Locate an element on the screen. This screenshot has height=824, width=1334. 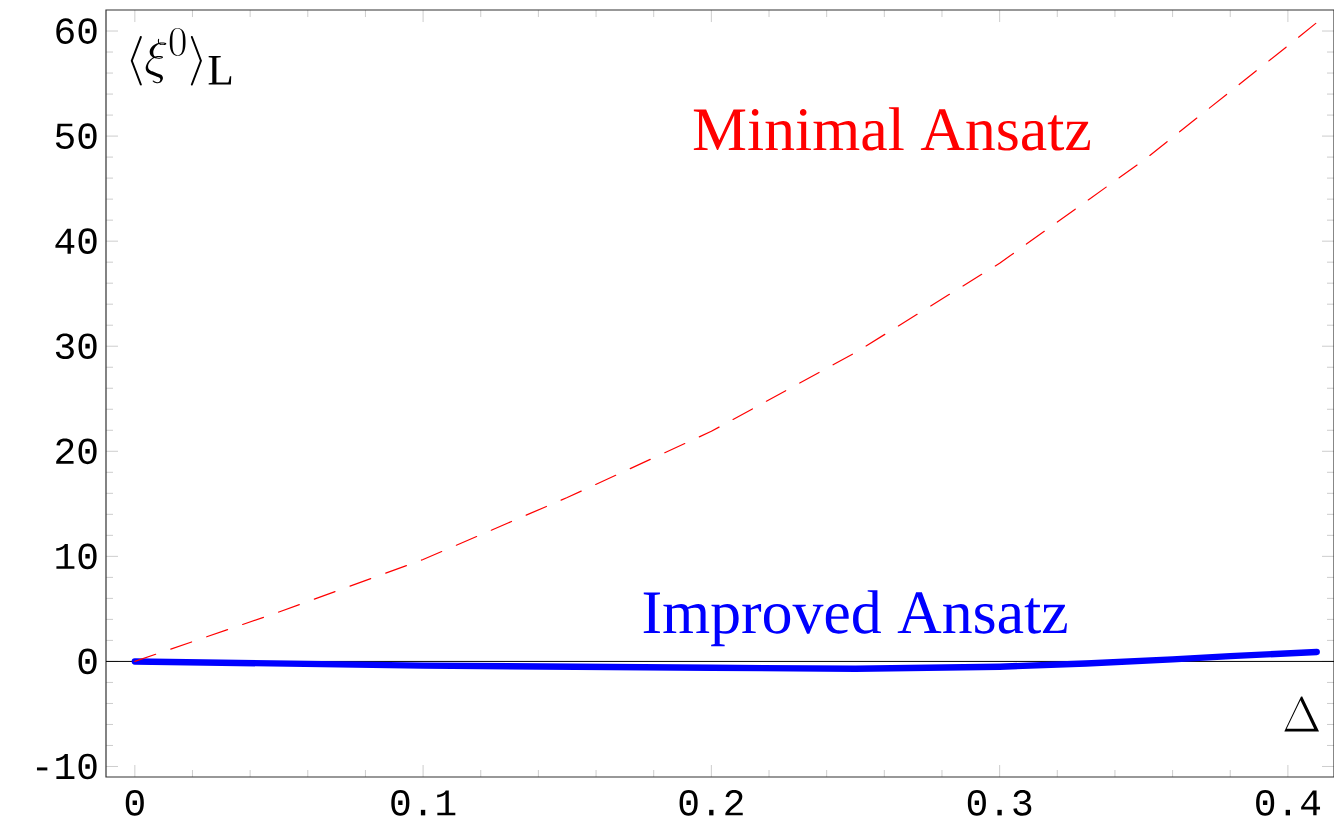
series-label: Minimal Ansatz is located at coordinates (892, 129).